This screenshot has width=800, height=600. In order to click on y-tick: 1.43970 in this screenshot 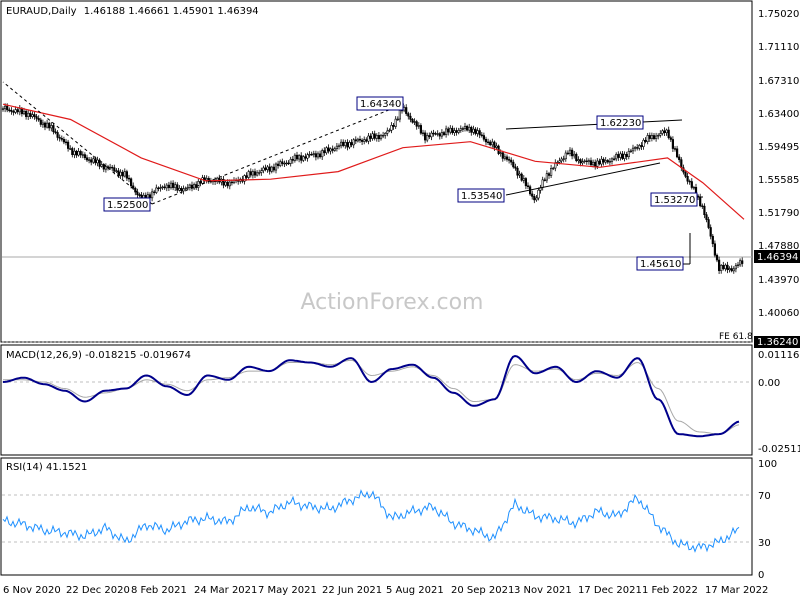, I will do `click(778, 280)`.